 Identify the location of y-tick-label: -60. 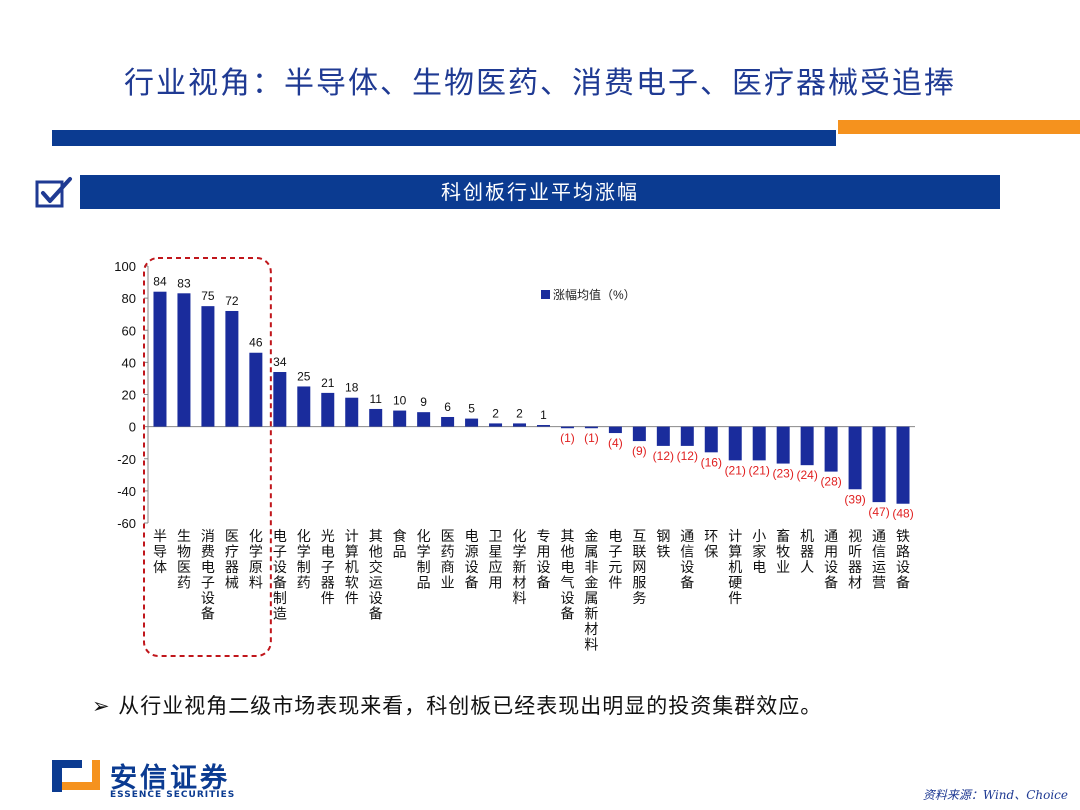
(126, 523).